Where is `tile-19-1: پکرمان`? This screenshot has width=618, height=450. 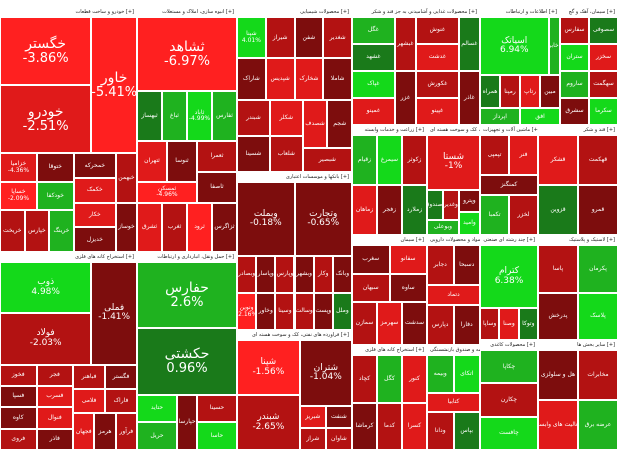 tile-19-1: پکرمان is located at coordinates (598, 269).